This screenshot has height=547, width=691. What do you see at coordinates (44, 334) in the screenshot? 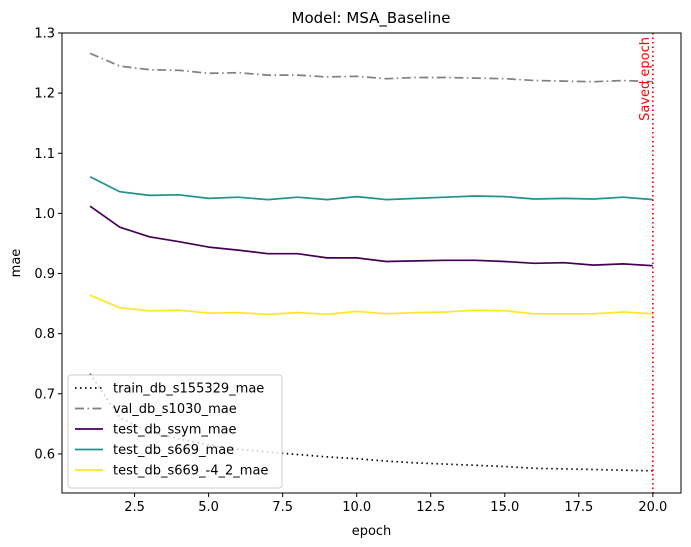
I see `y-tick-label: 0.8` at bounding box center [44, 334].